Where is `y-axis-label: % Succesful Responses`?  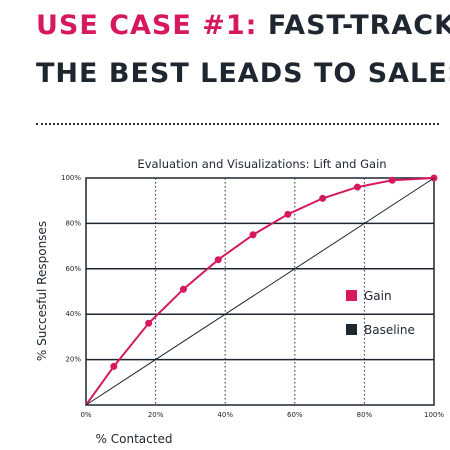
y-axis-label: % Succesful Responses is located at coordinates (42, 291).